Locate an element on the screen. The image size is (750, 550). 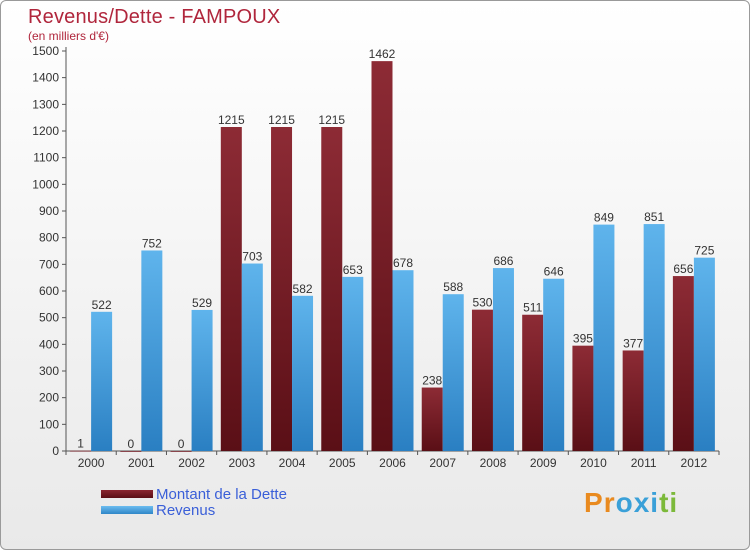
data-label-revenue: 703 is located at coordinates (252, 257).